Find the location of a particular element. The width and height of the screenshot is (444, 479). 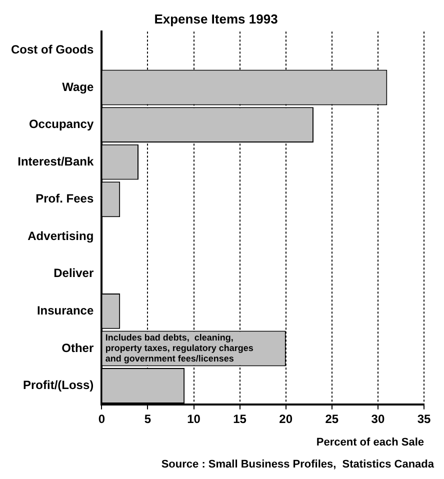

source-note: Source : Small Business Profiles, Statistics Canada is located at coordinates (298, 464).